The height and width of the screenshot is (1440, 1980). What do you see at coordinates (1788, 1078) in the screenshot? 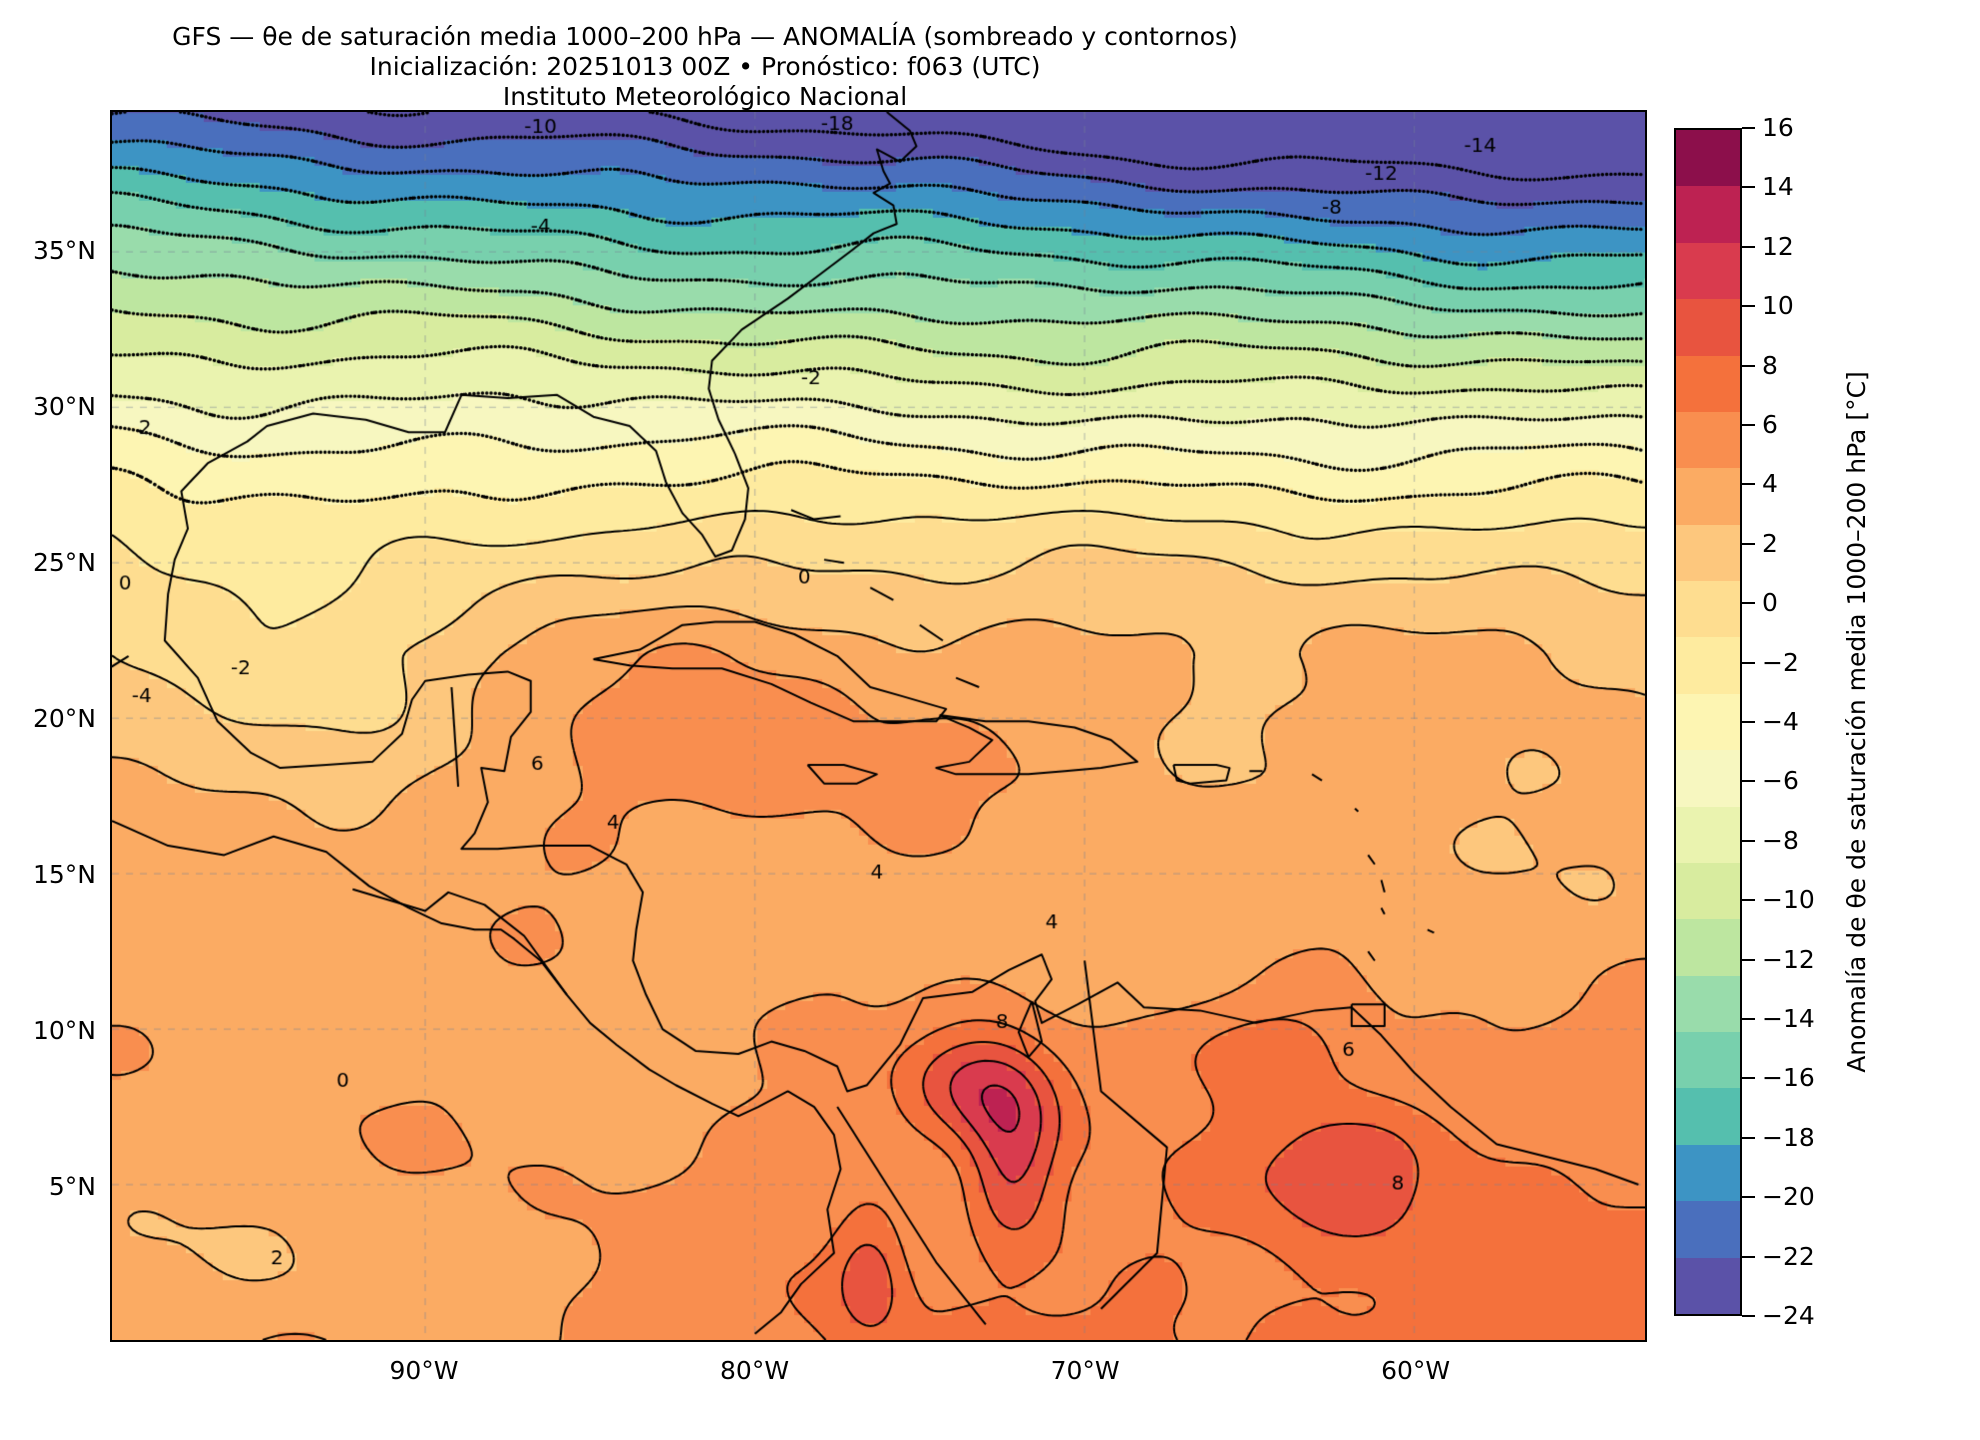
I see `colorbar-tick-label--16: −16` at bounding box center [1788, 1078].